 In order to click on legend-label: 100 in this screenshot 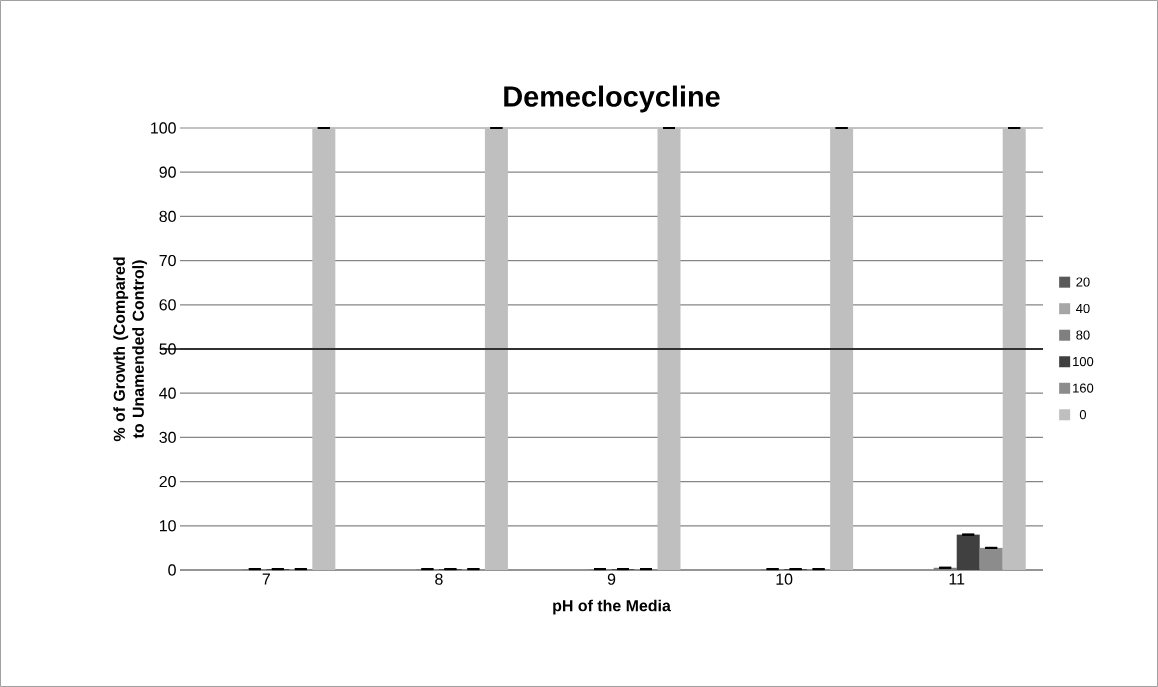, I will do `click(1083, 361)`.